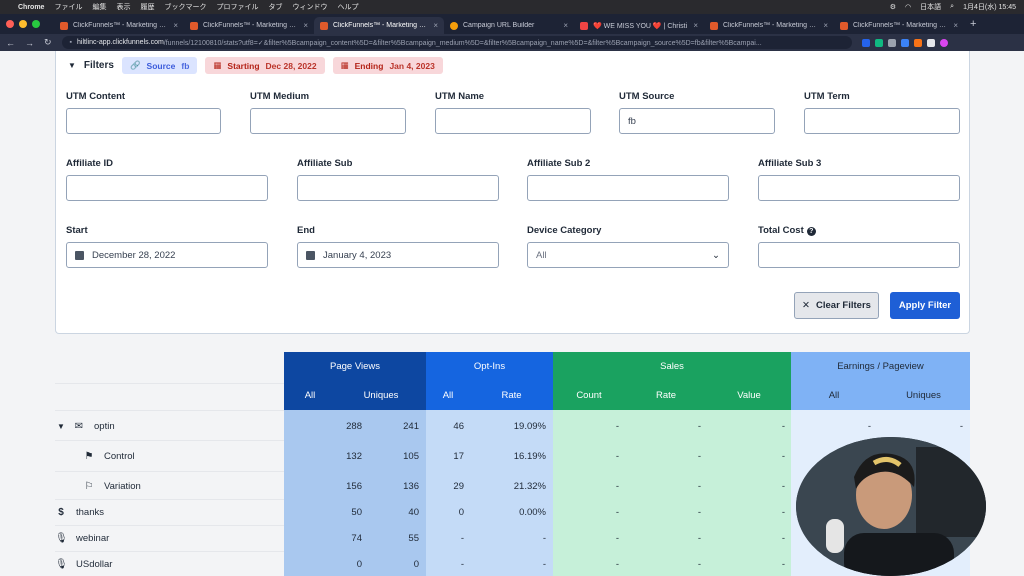 This screenshot has height=576, width=1024. What do you see at coordinates (973, 24) in the screenshot?
I see `new-tab-button: +` at bounding box center [973, 24].